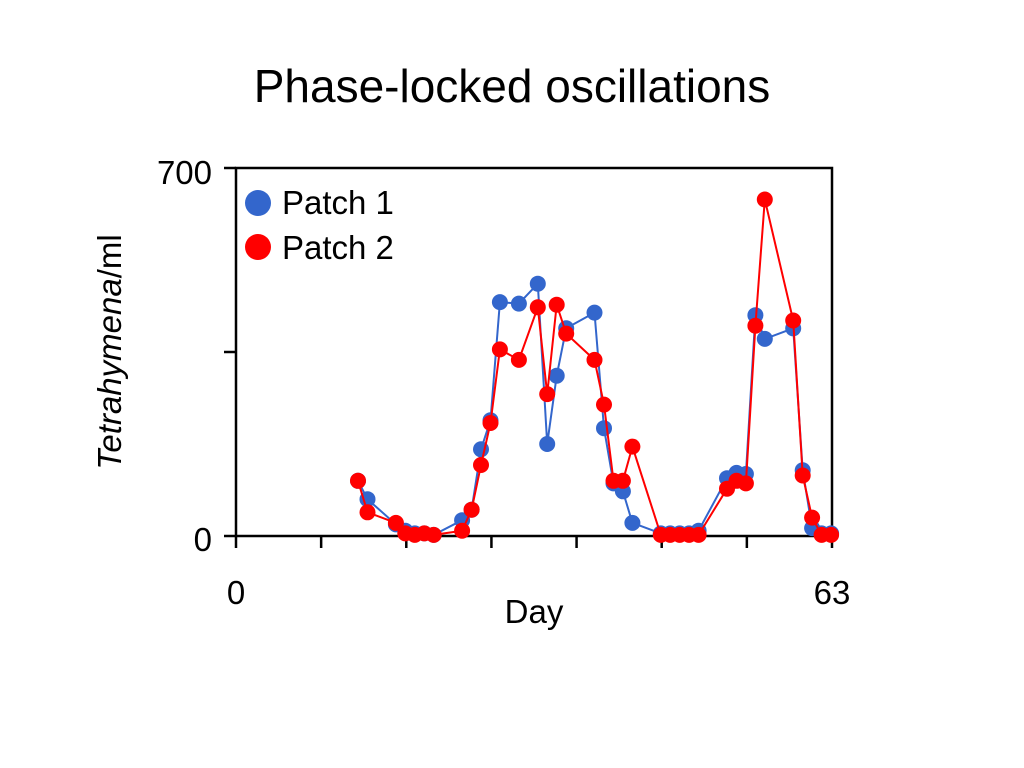 Image resolution: width=1024 pixels, height=768 pixels. What do you see at coordinates (109, 256) in the screenshot?
I see `y-axis-label-unit: /ml` at bounding box center [109, 256].